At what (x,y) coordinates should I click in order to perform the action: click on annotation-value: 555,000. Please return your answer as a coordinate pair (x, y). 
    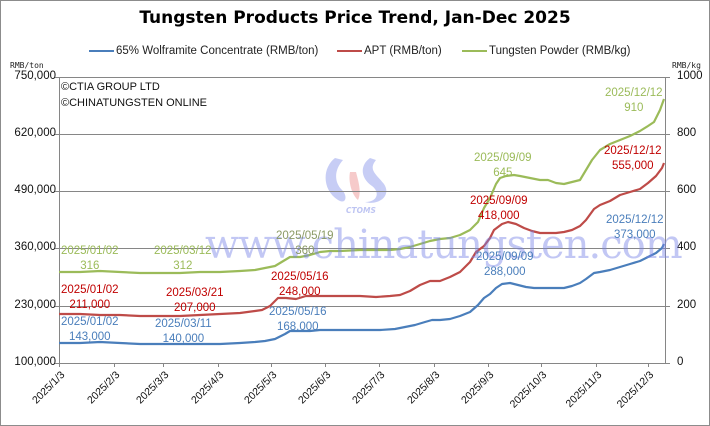
    Looking at the image, I should click on (632, 166).